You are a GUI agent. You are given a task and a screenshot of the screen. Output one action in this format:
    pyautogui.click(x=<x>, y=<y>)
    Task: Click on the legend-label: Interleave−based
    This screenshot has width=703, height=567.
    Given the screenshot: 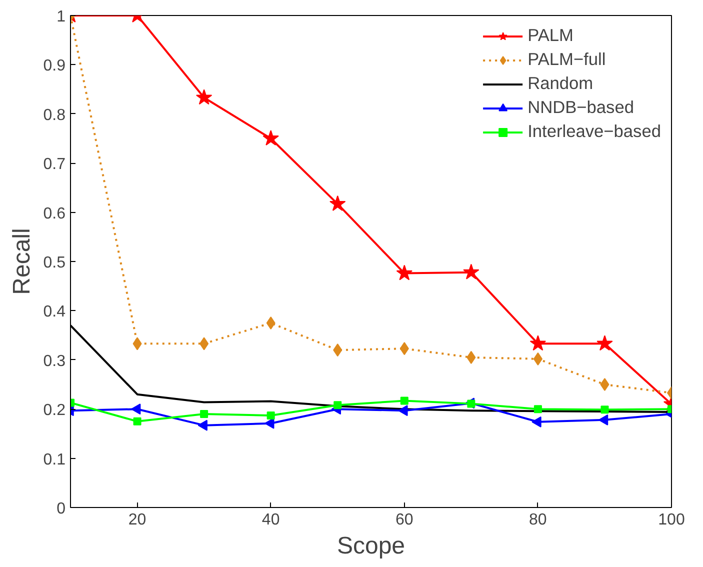 What is the action you would take?
    pyautogui.click(x=594, y=131)
    